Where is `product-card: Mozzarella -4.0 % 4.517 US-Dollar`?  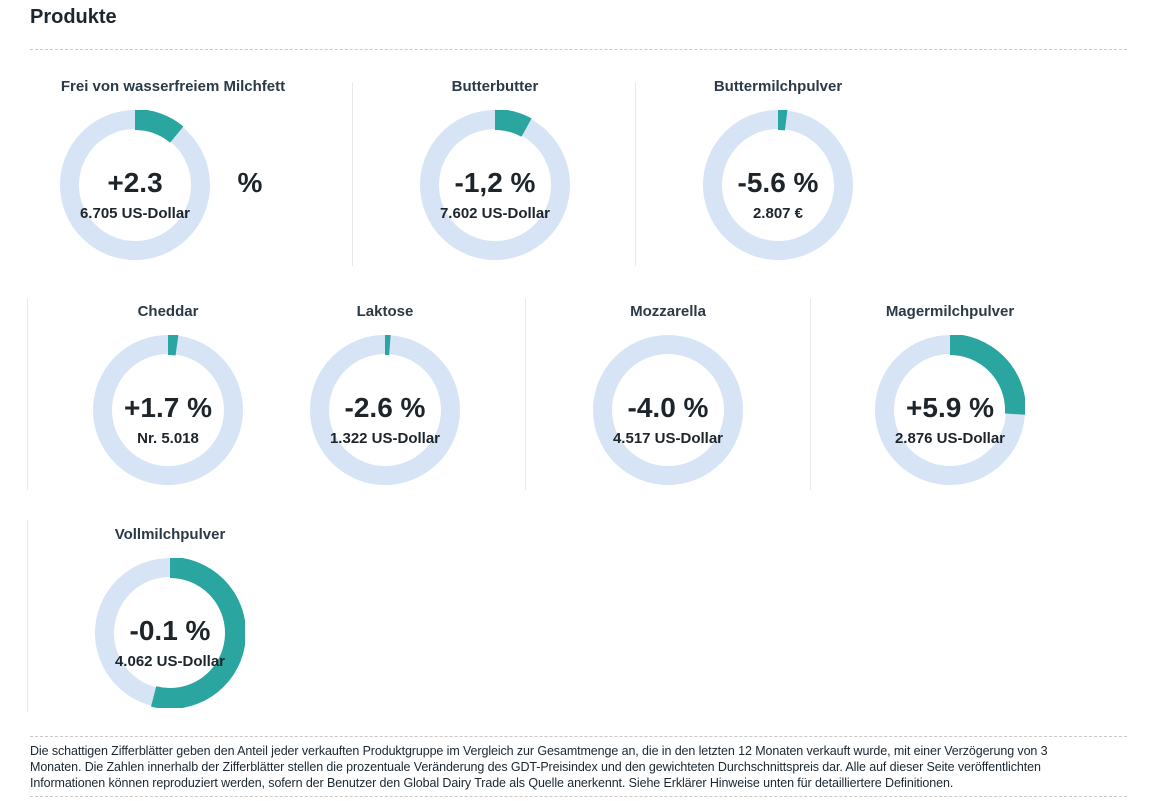 product-card: Mozzarella -4.0 % 4.517 US-Dollar is located at coordinates (668, 394).